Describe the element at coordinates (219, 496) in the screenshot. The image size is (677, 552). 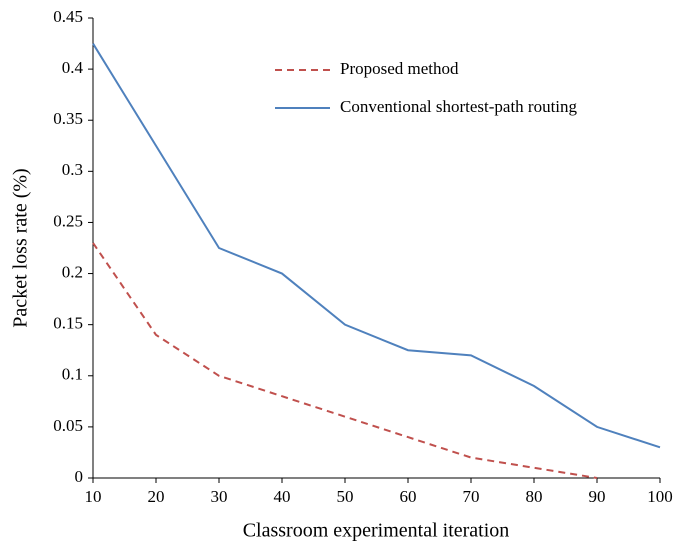
I see `x-tick-label: 30` at that location.